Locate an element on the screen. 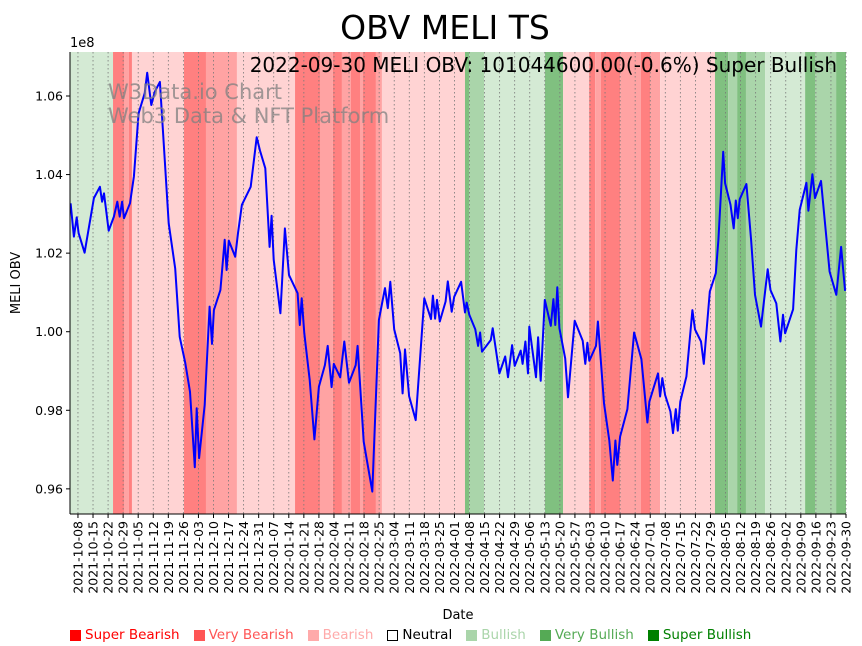 The height and width of the screenshot is (646, 862). x-tick-label: 2022-04-01 is located at coordinates (454, 557).